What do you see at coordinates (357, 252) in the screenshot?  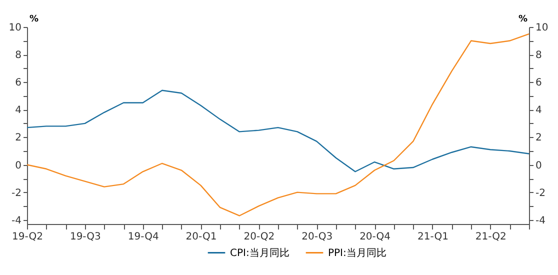 I see `legend-label: PPI:当月同比` at bounding box center [357, 252].